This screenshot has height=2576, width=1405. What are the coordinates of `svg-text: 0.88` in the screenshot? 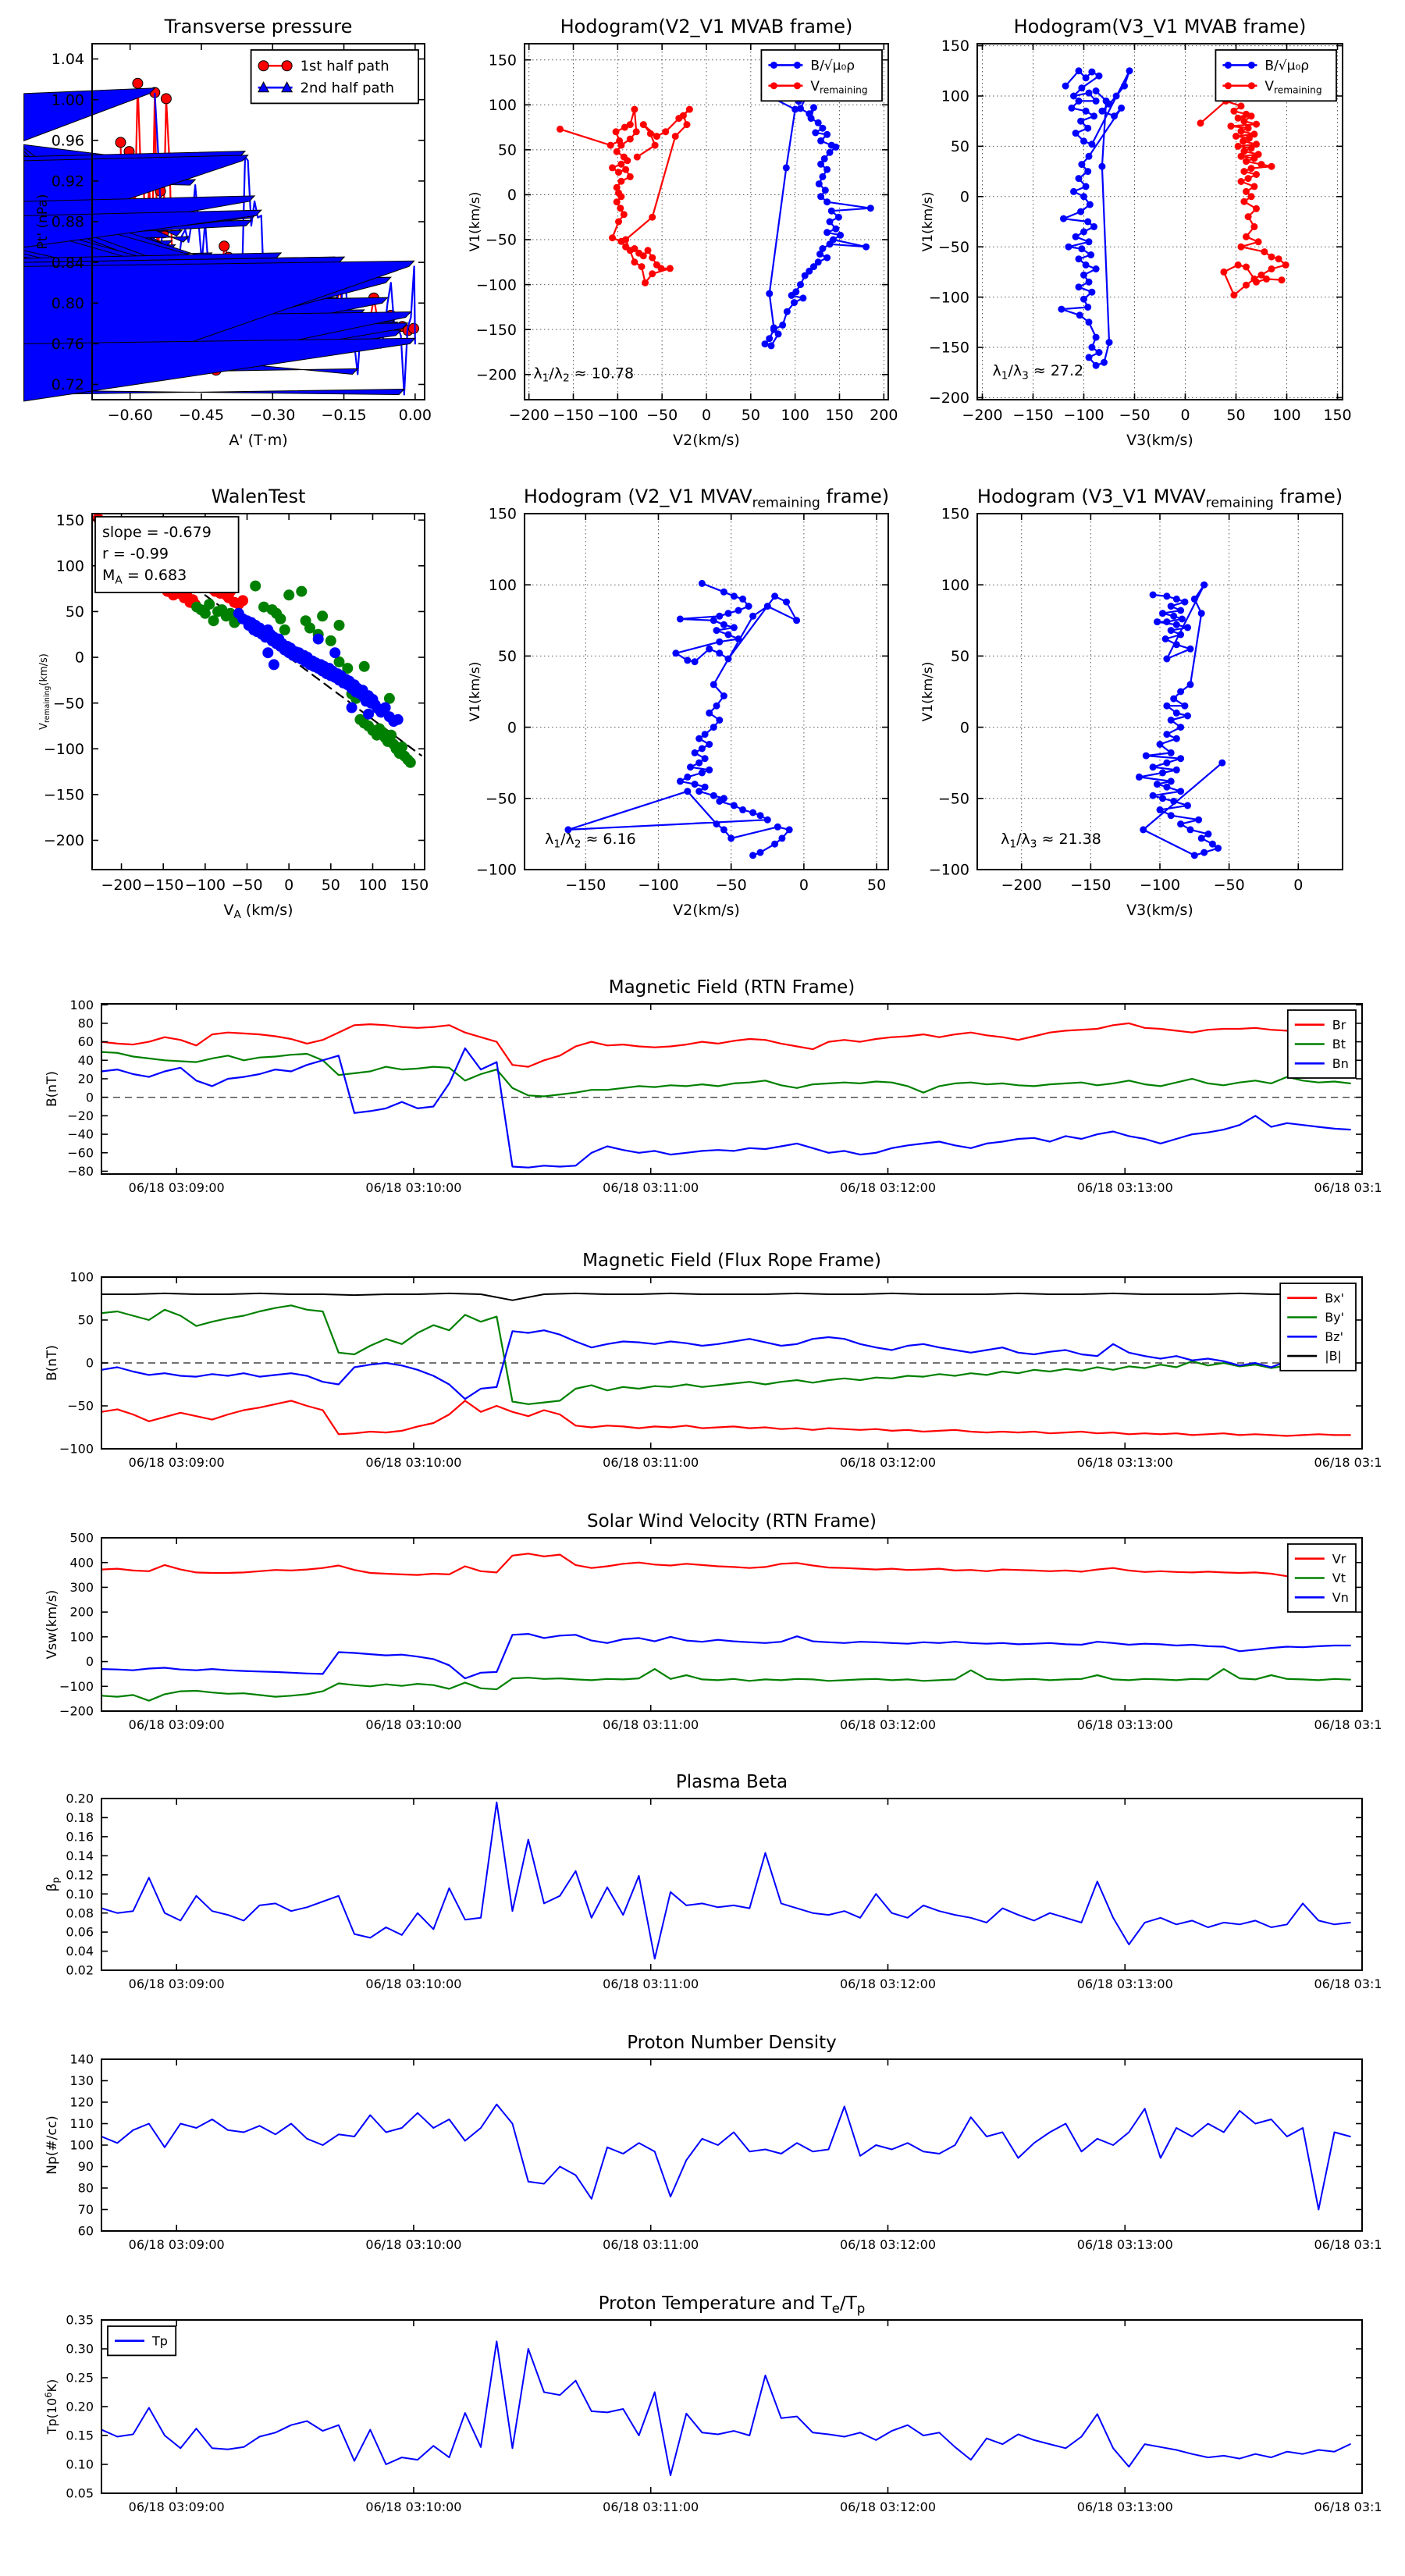 It's located at (68, 222).